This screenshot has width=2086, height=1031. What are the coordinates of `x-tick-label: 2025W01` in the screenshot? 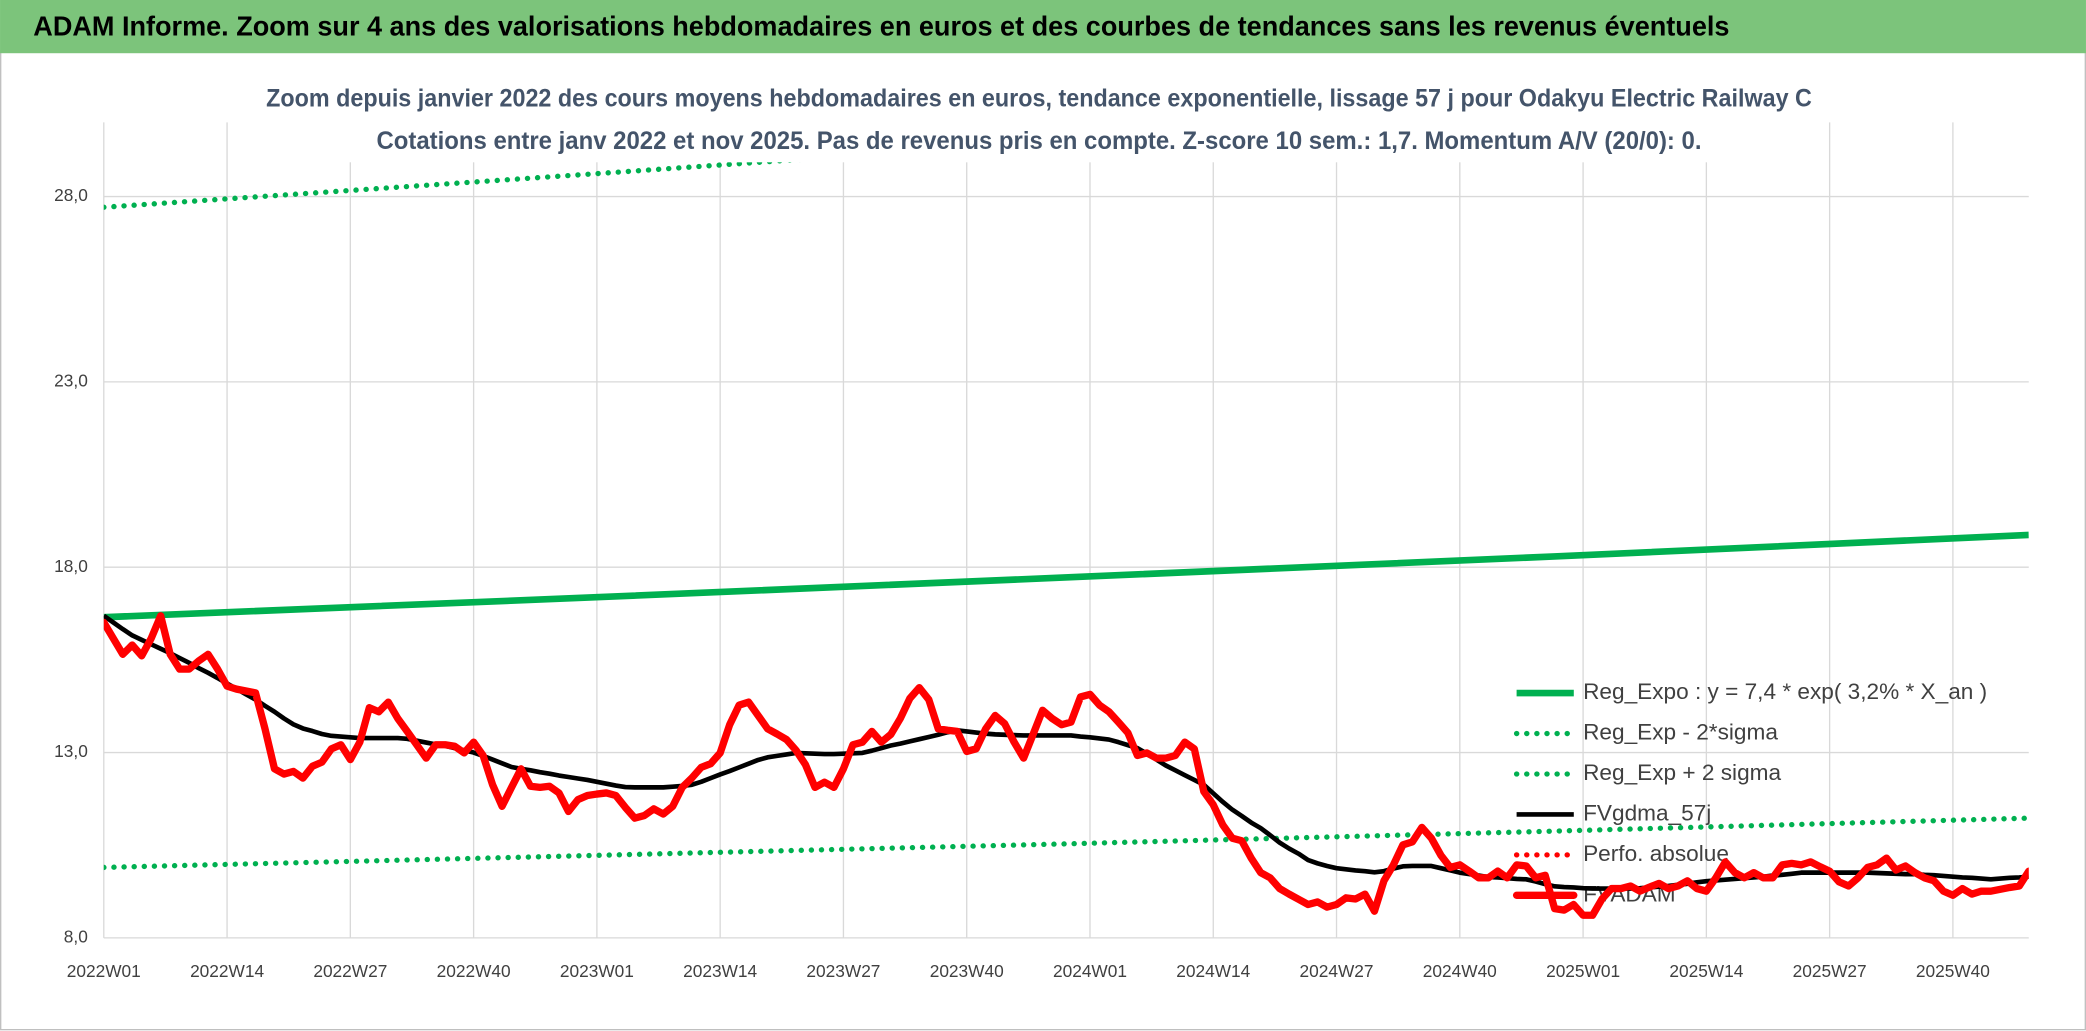 It's located at (1583, 971).